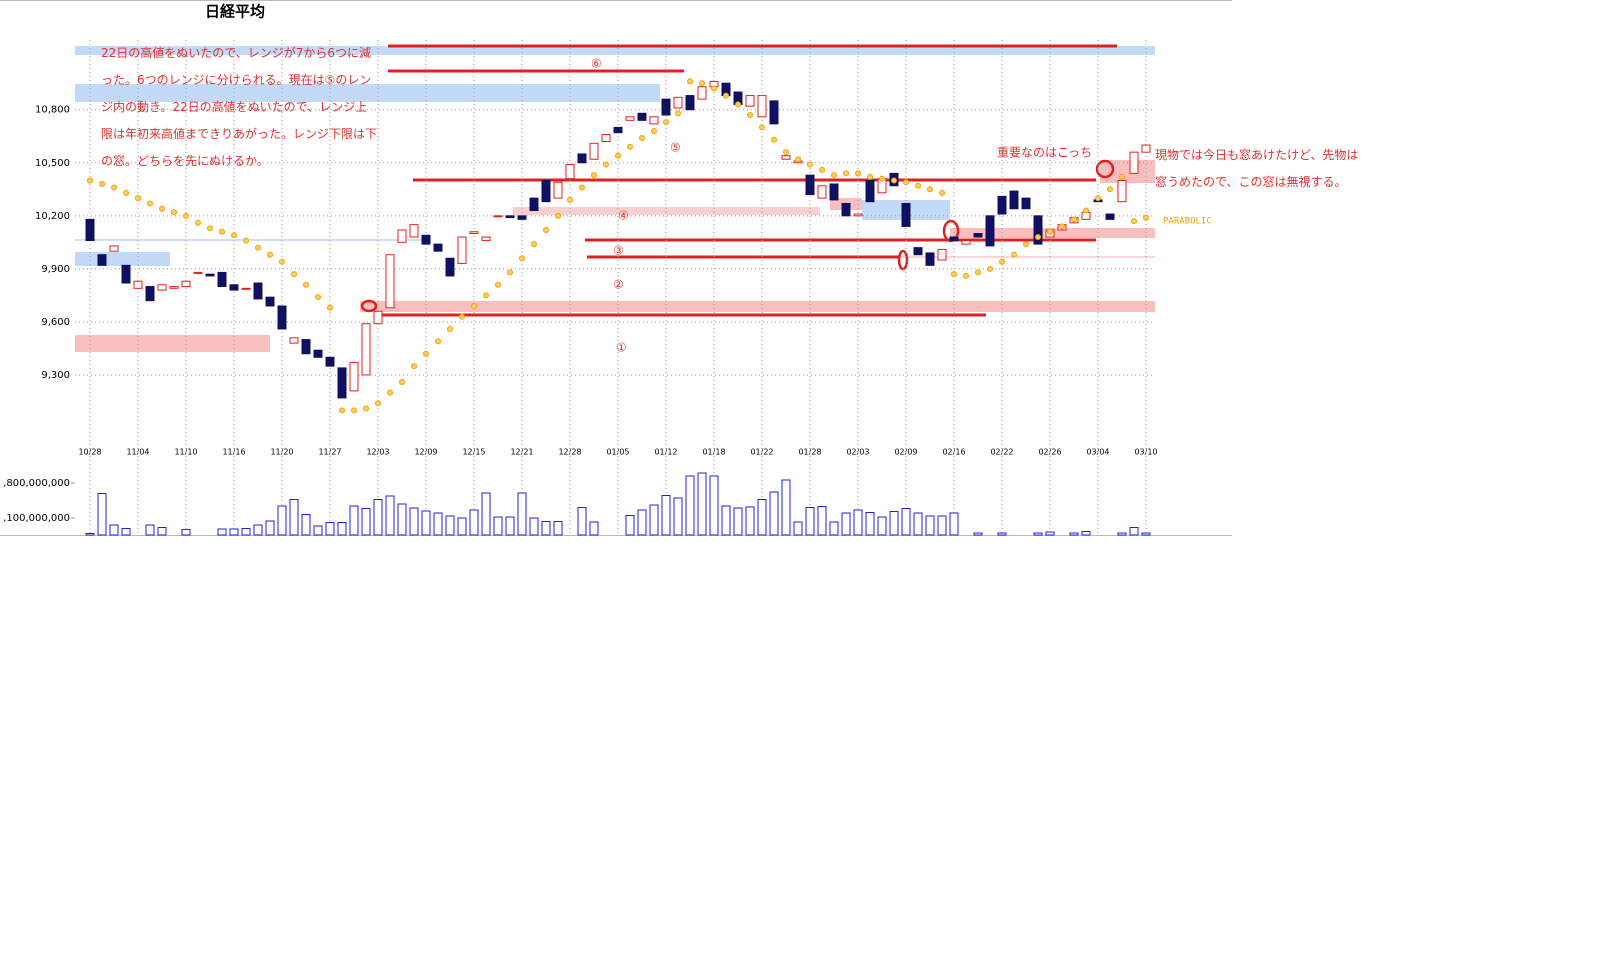 The width and height of the screenshot is (1612, 980). Describe the element at coordinates (235, 12) in the screenshot. I see `chart-title: 日経平均` at that location.